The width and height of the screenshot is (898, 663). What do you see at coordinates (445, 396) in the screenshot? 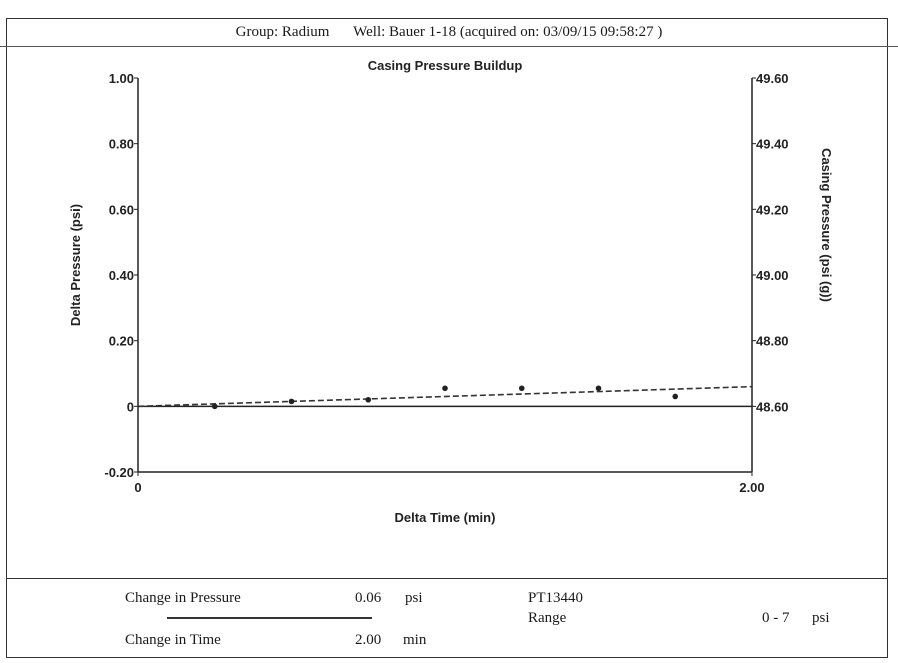
I see `fit-line` at bounding box center [445, 396].